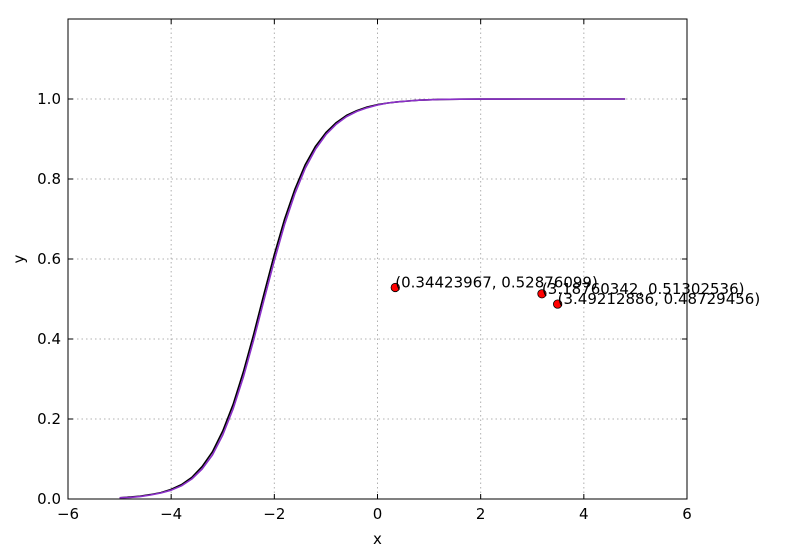  Describe the element at coordinates (49, 419) in the screenshot. I see `y-tick-label: 0.2` at that location.